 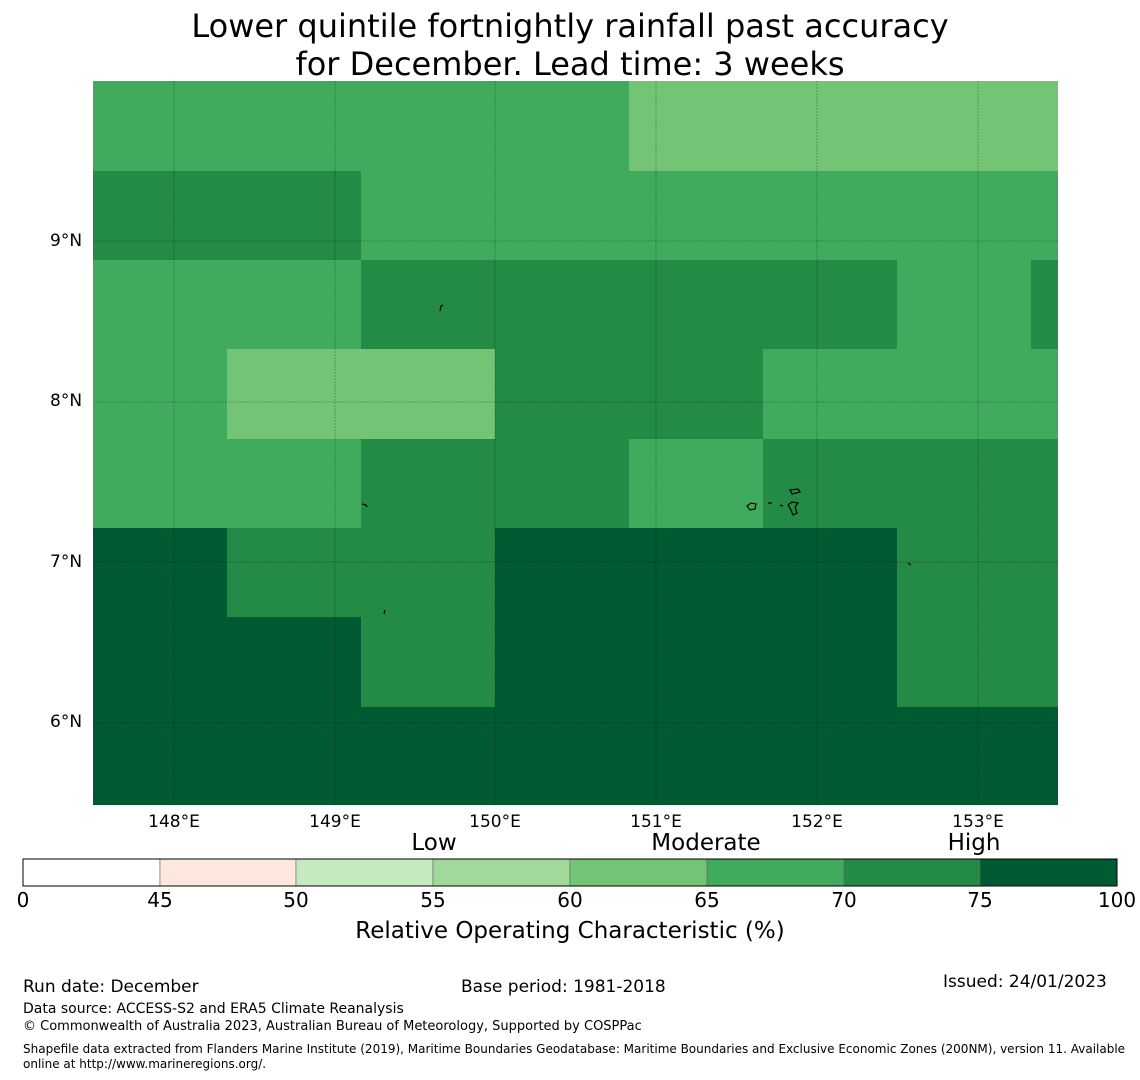 What do you see at coordinates (1025, 982) in the screenshot?
I see `issued-date: Issued: 24/01/2023` at bounding box center [1025, 982].